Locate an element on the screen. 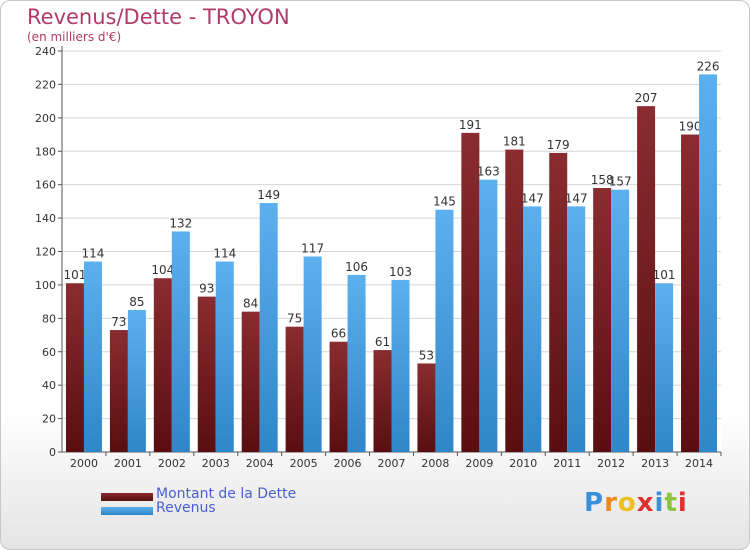  data-label-revenus: 149 is located at coordinates (268, 195).